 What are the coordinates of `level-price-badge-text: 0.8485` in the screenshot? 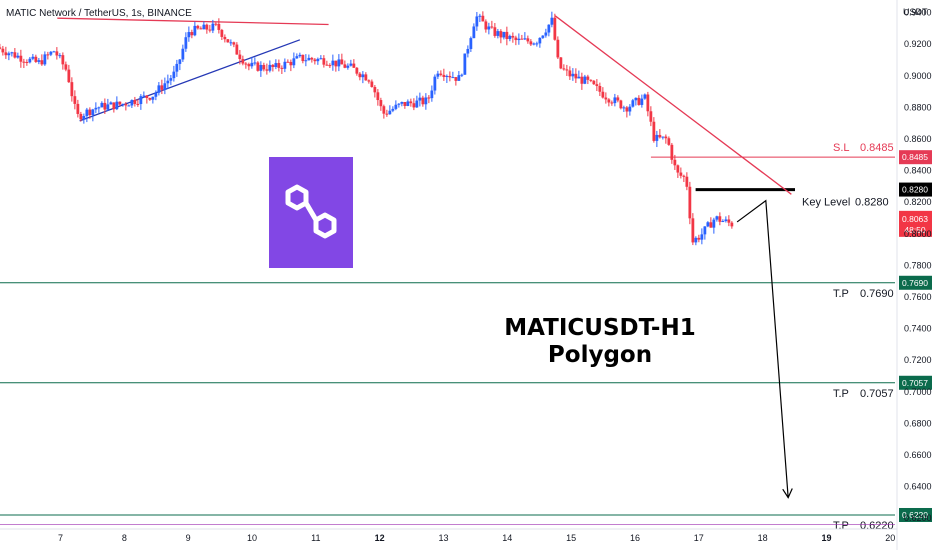 It's located at (915, 157).